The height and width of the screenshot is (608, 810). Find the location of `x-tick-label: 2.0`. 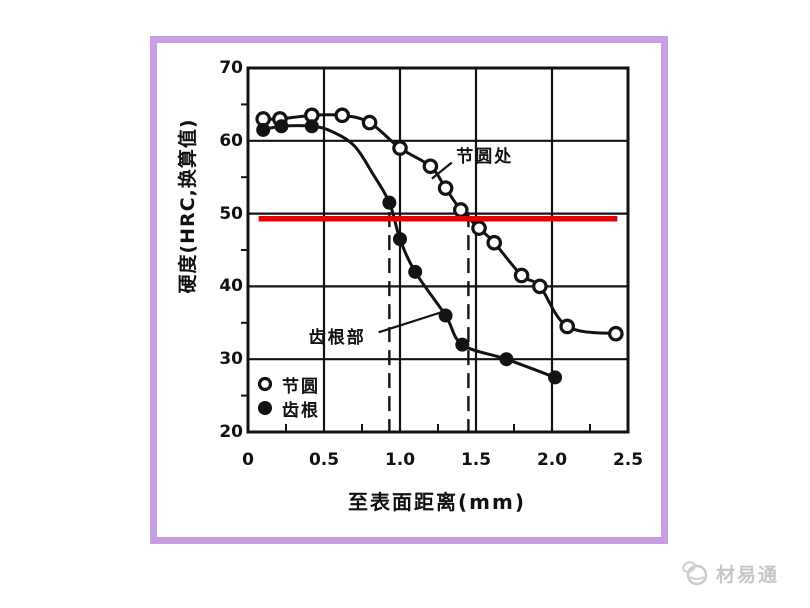

x-tick-label: 2.0 is located at coordinates (552, 460).